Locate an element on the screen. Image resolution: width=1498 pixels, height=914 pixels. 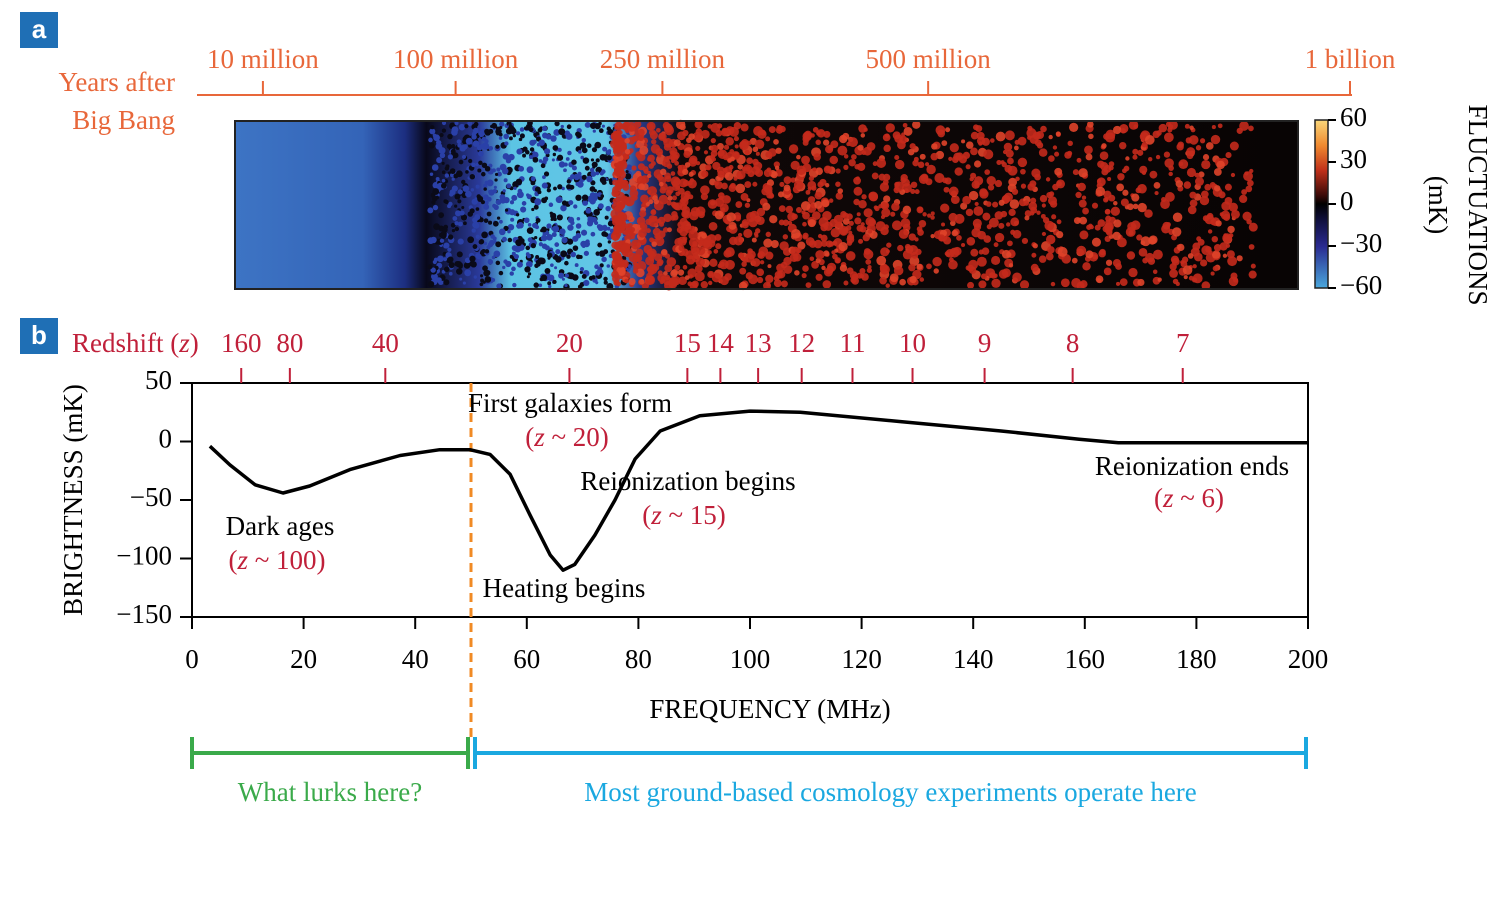
annotation: (z ~ 6) is located at coordinates (1189, 498).